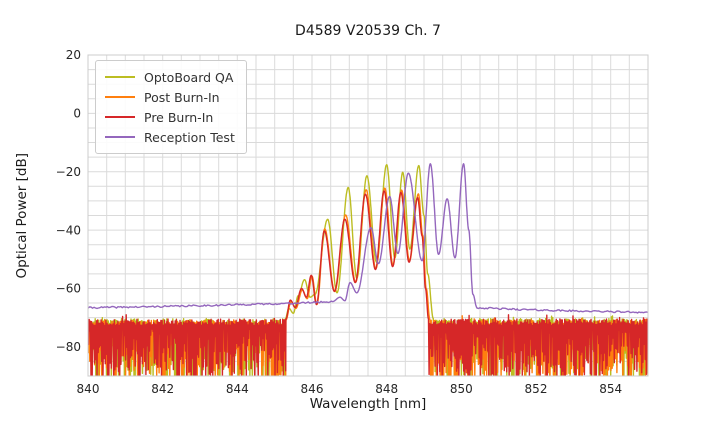  Describe the element at coordinates (536, 389) in the screenshot. I see `x-tick-label: 852` at that location.